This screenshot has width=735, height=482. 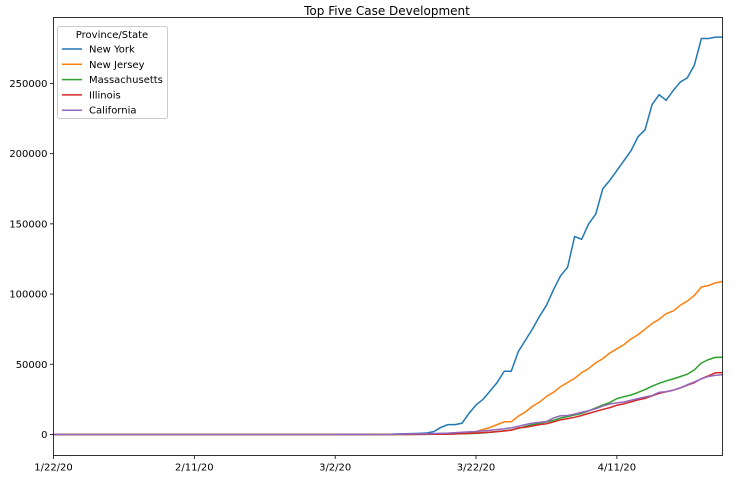 I want to click on y-axis: 0 50000 100000 150000 200000 250000, so click(x=31, y=260).